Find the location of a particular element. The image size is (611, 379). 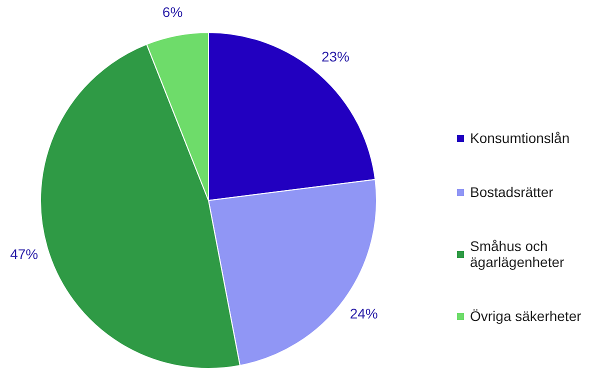

data-label: 47% is located at coordinates (24, 254).